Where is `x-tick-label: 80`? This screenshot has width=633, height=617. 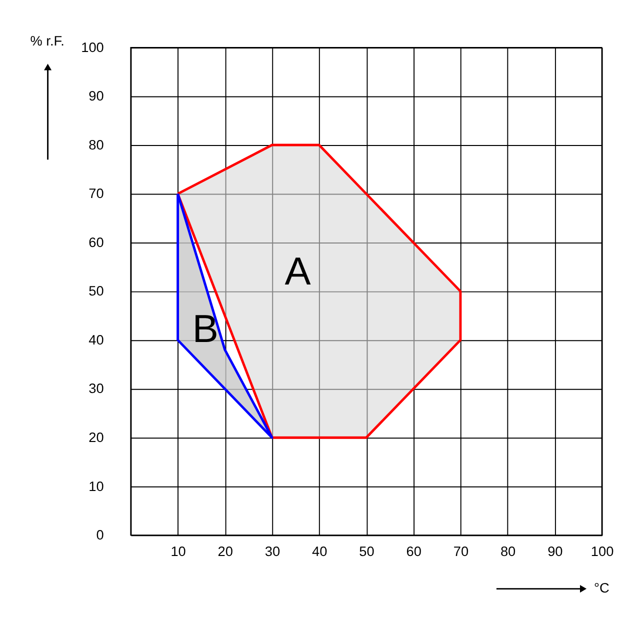 x-tick-label: 80 is located at coordinates (508, 552).